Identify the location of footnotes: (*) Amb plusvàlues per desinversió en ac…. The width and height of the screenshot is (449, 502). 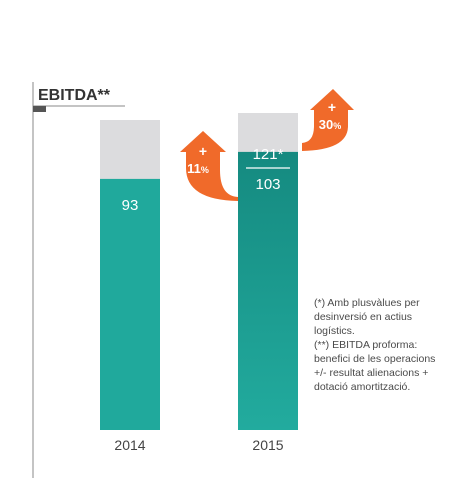
(378, 345).